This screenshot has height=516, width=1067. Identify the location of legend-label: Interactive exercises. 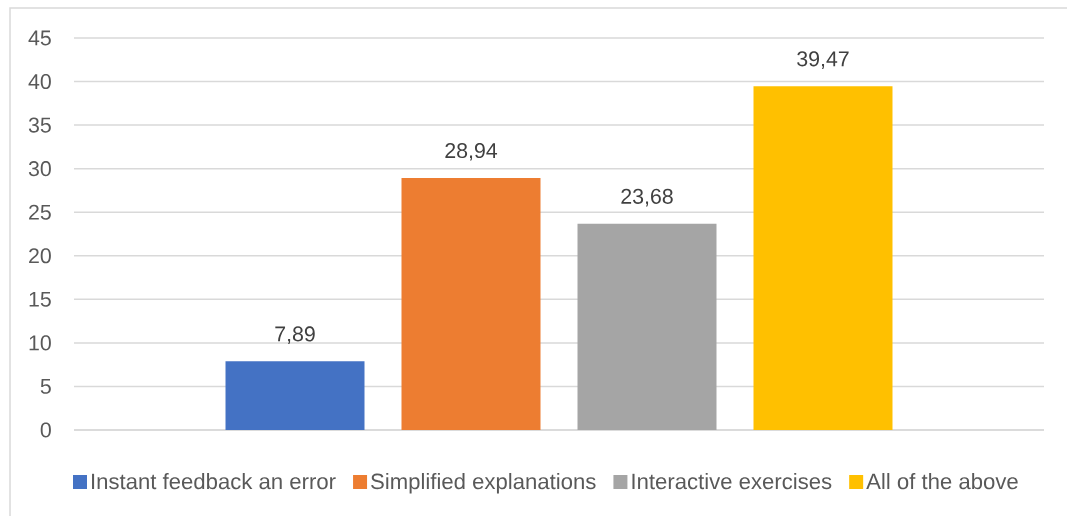
(732, 481).